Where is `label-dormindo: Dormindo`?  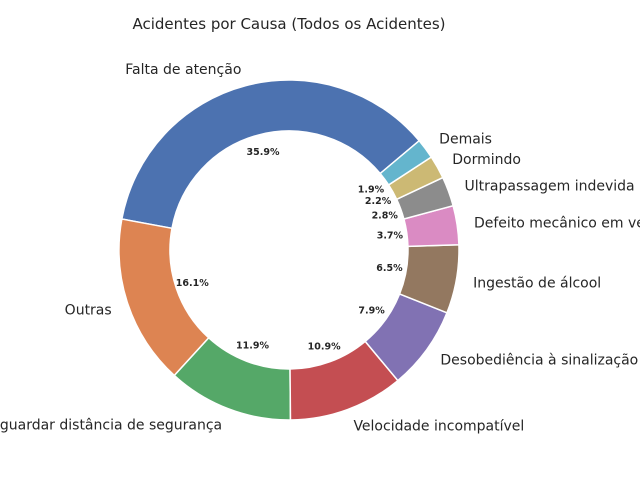
label-dormindo: Dormindo is located at coordinates (486, 160).